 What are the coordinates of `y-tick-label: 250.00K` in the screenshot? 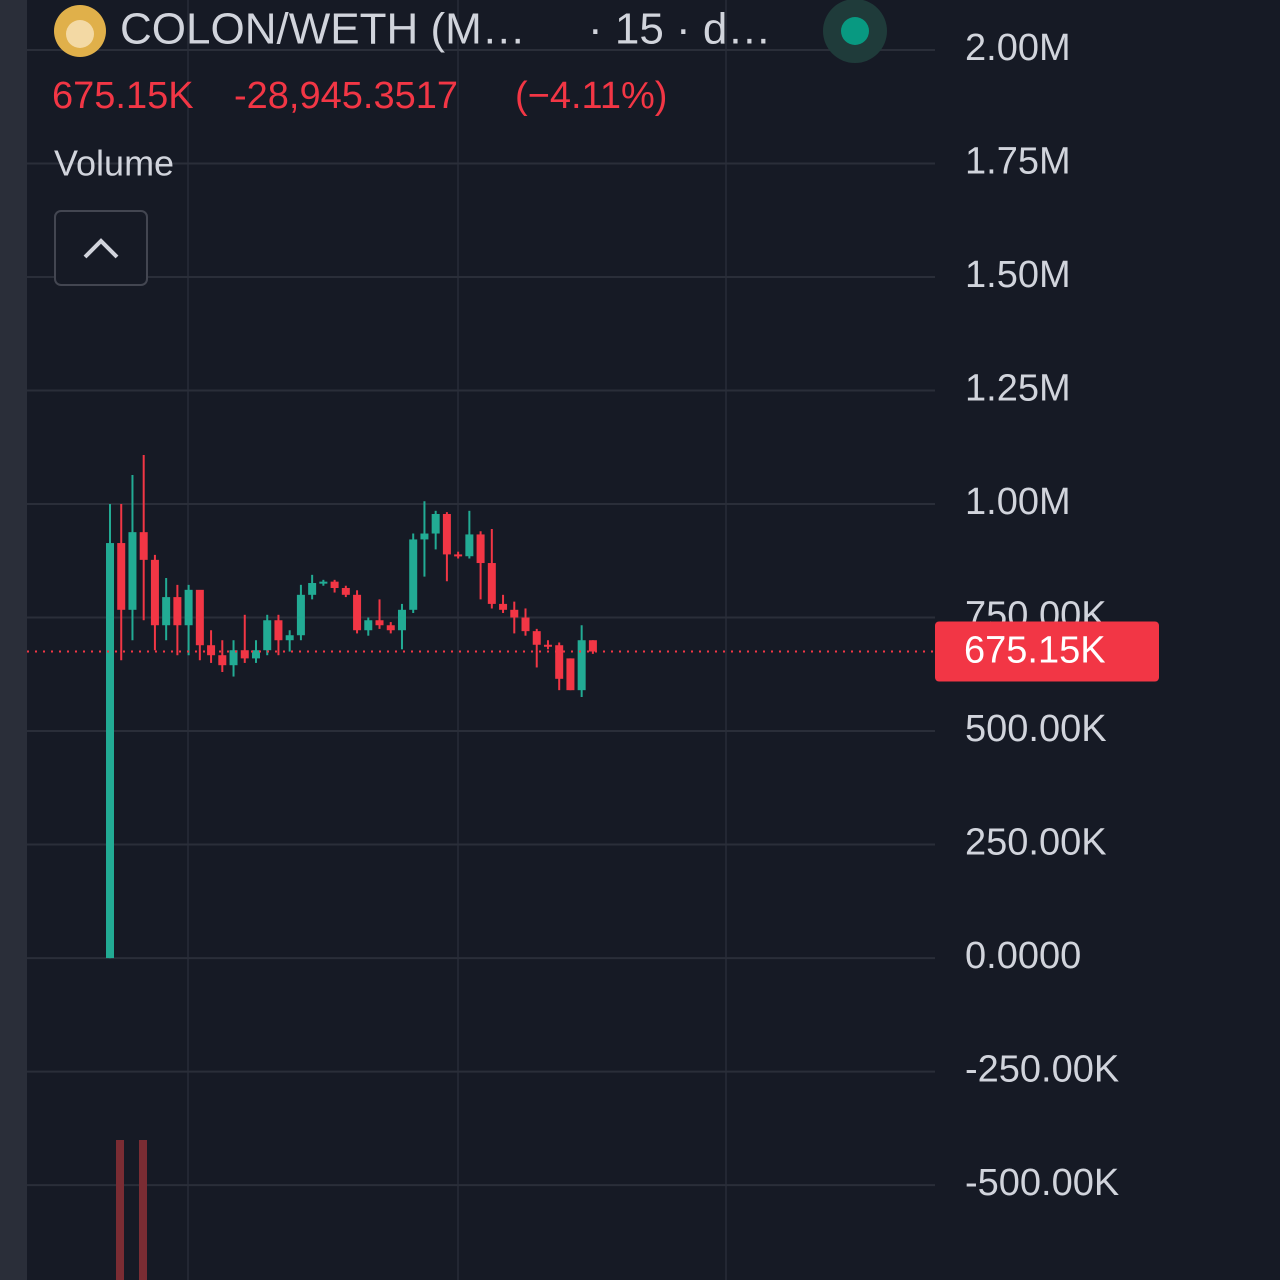 It's located at (1036, 843).